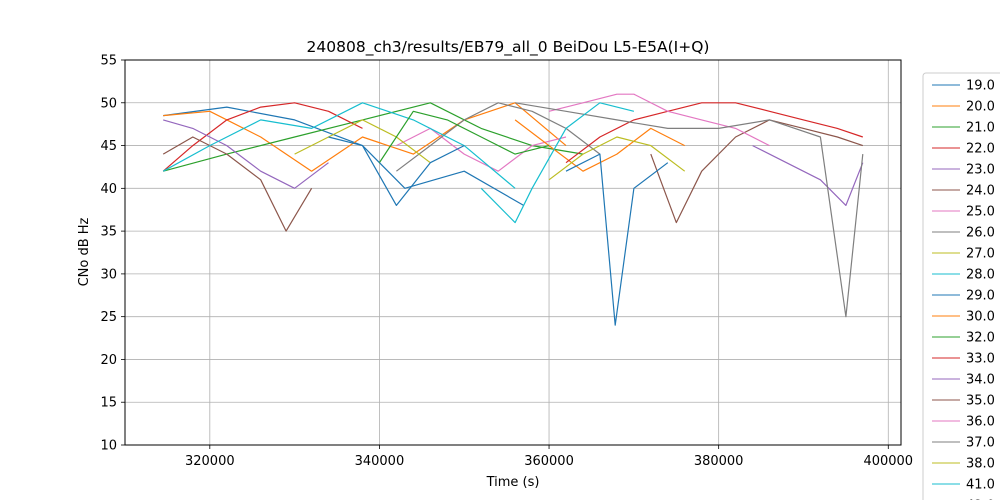  I want to click on x-tick-label: 380000, so click(719, 461).